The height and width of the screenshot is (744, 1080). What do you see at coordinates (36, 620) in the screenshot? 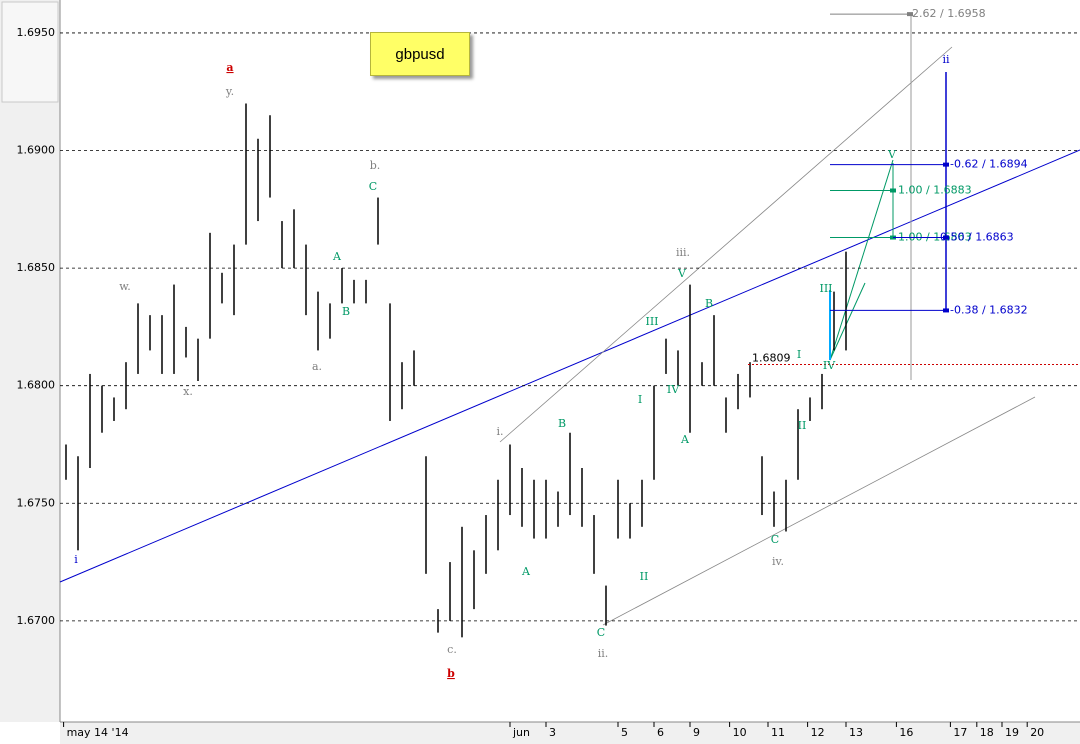
I see `y-tick-label: 1.6700` at bounding box center [36, 620].